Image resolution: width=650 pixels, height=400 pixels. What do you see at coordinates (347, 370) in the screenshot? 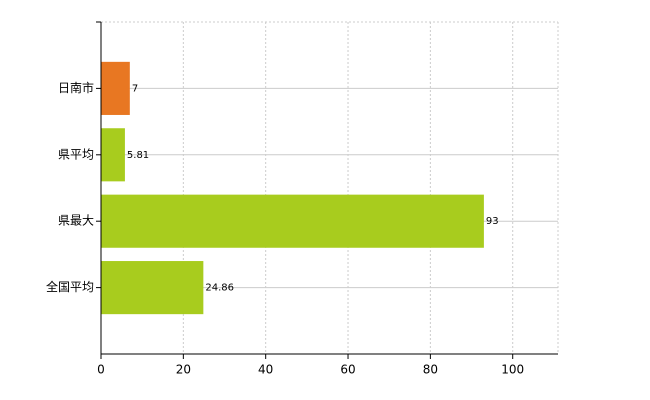
I see `x-tick-label: 60` at bounding box center [347, 370].